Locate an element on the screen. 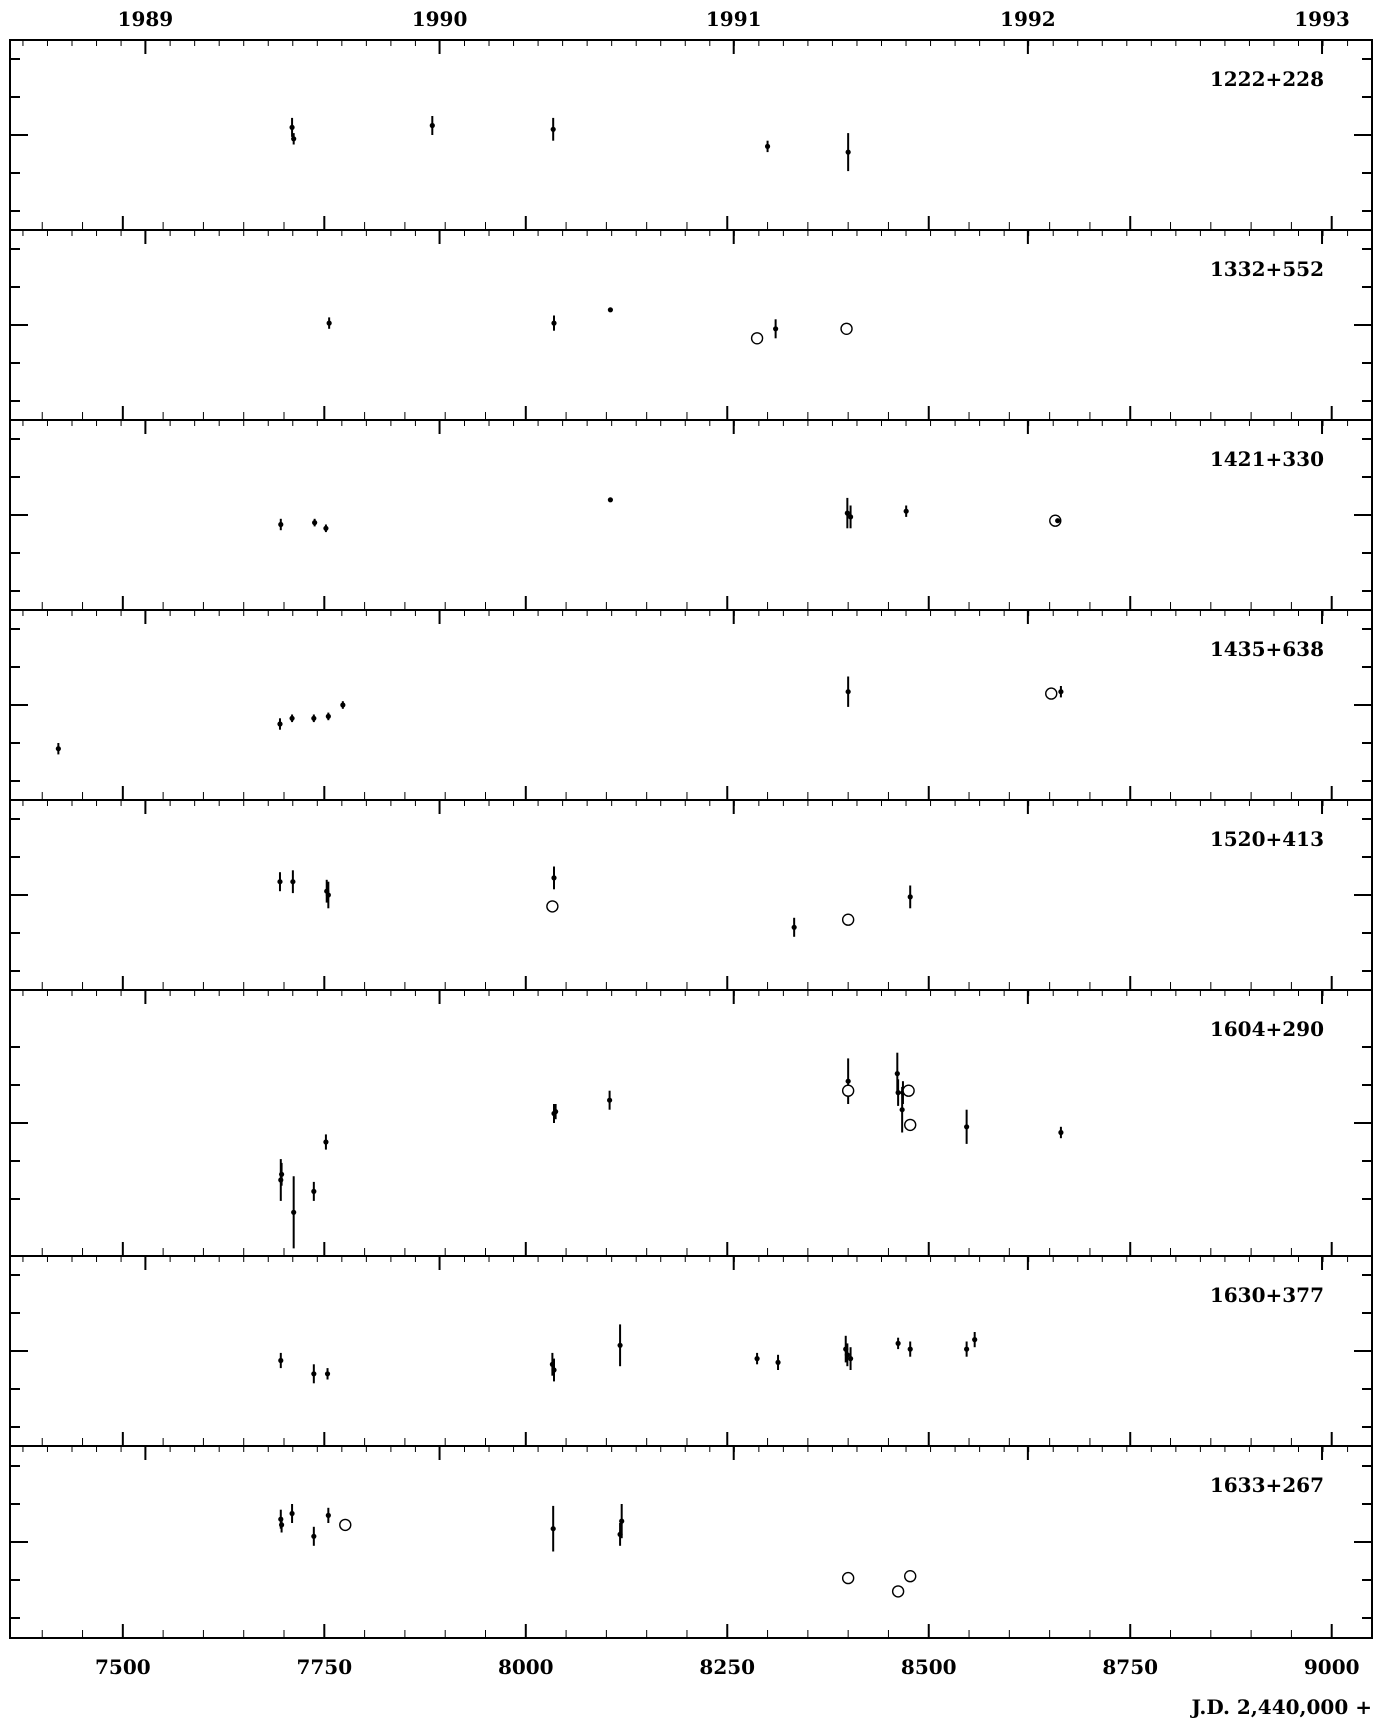 This screenshot has width=1385, height=1720. jd-tick-label: 8500 is located at coordinates (929, 1667).